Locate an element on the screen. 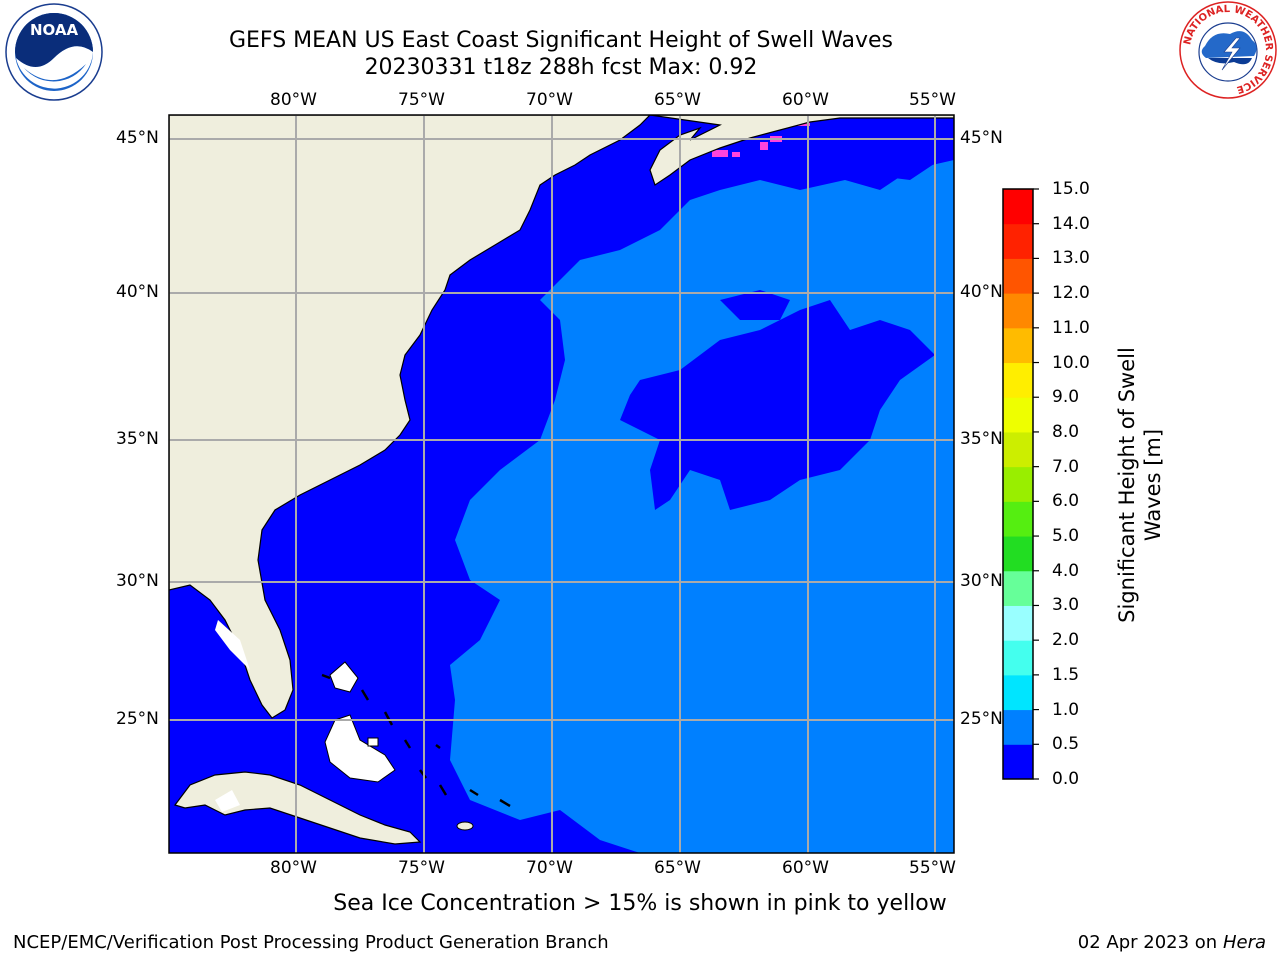 The width and height of the screenshot is (1280, 960). lat-label-left: 30°N is located at coordinates (137, 581).